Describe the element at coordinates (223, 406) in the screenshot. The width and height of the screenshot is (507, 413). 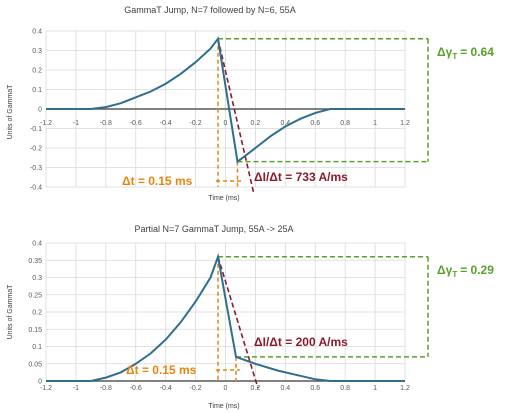
I see `chart-2-xlabel: Time (ms)` at that location.